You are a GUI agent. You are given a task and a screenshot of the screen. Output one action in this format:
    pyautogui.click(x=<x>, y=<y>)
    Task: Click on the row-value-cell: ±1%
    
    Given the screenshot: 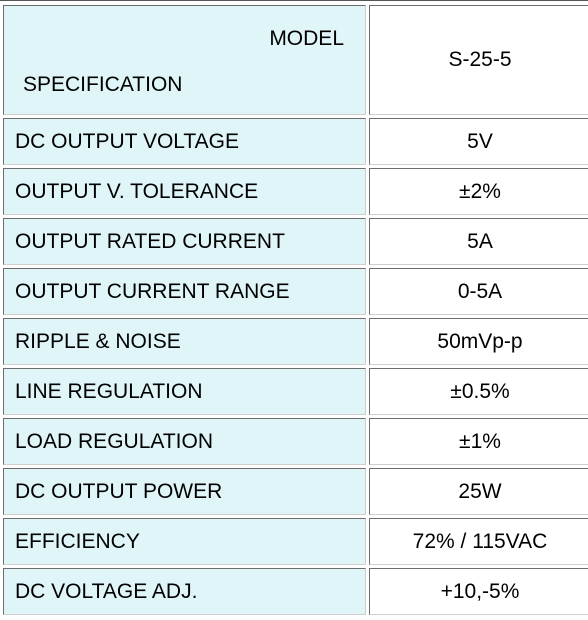 What is the action you would take?
    pyautogui.click(x=478, y=441)
    